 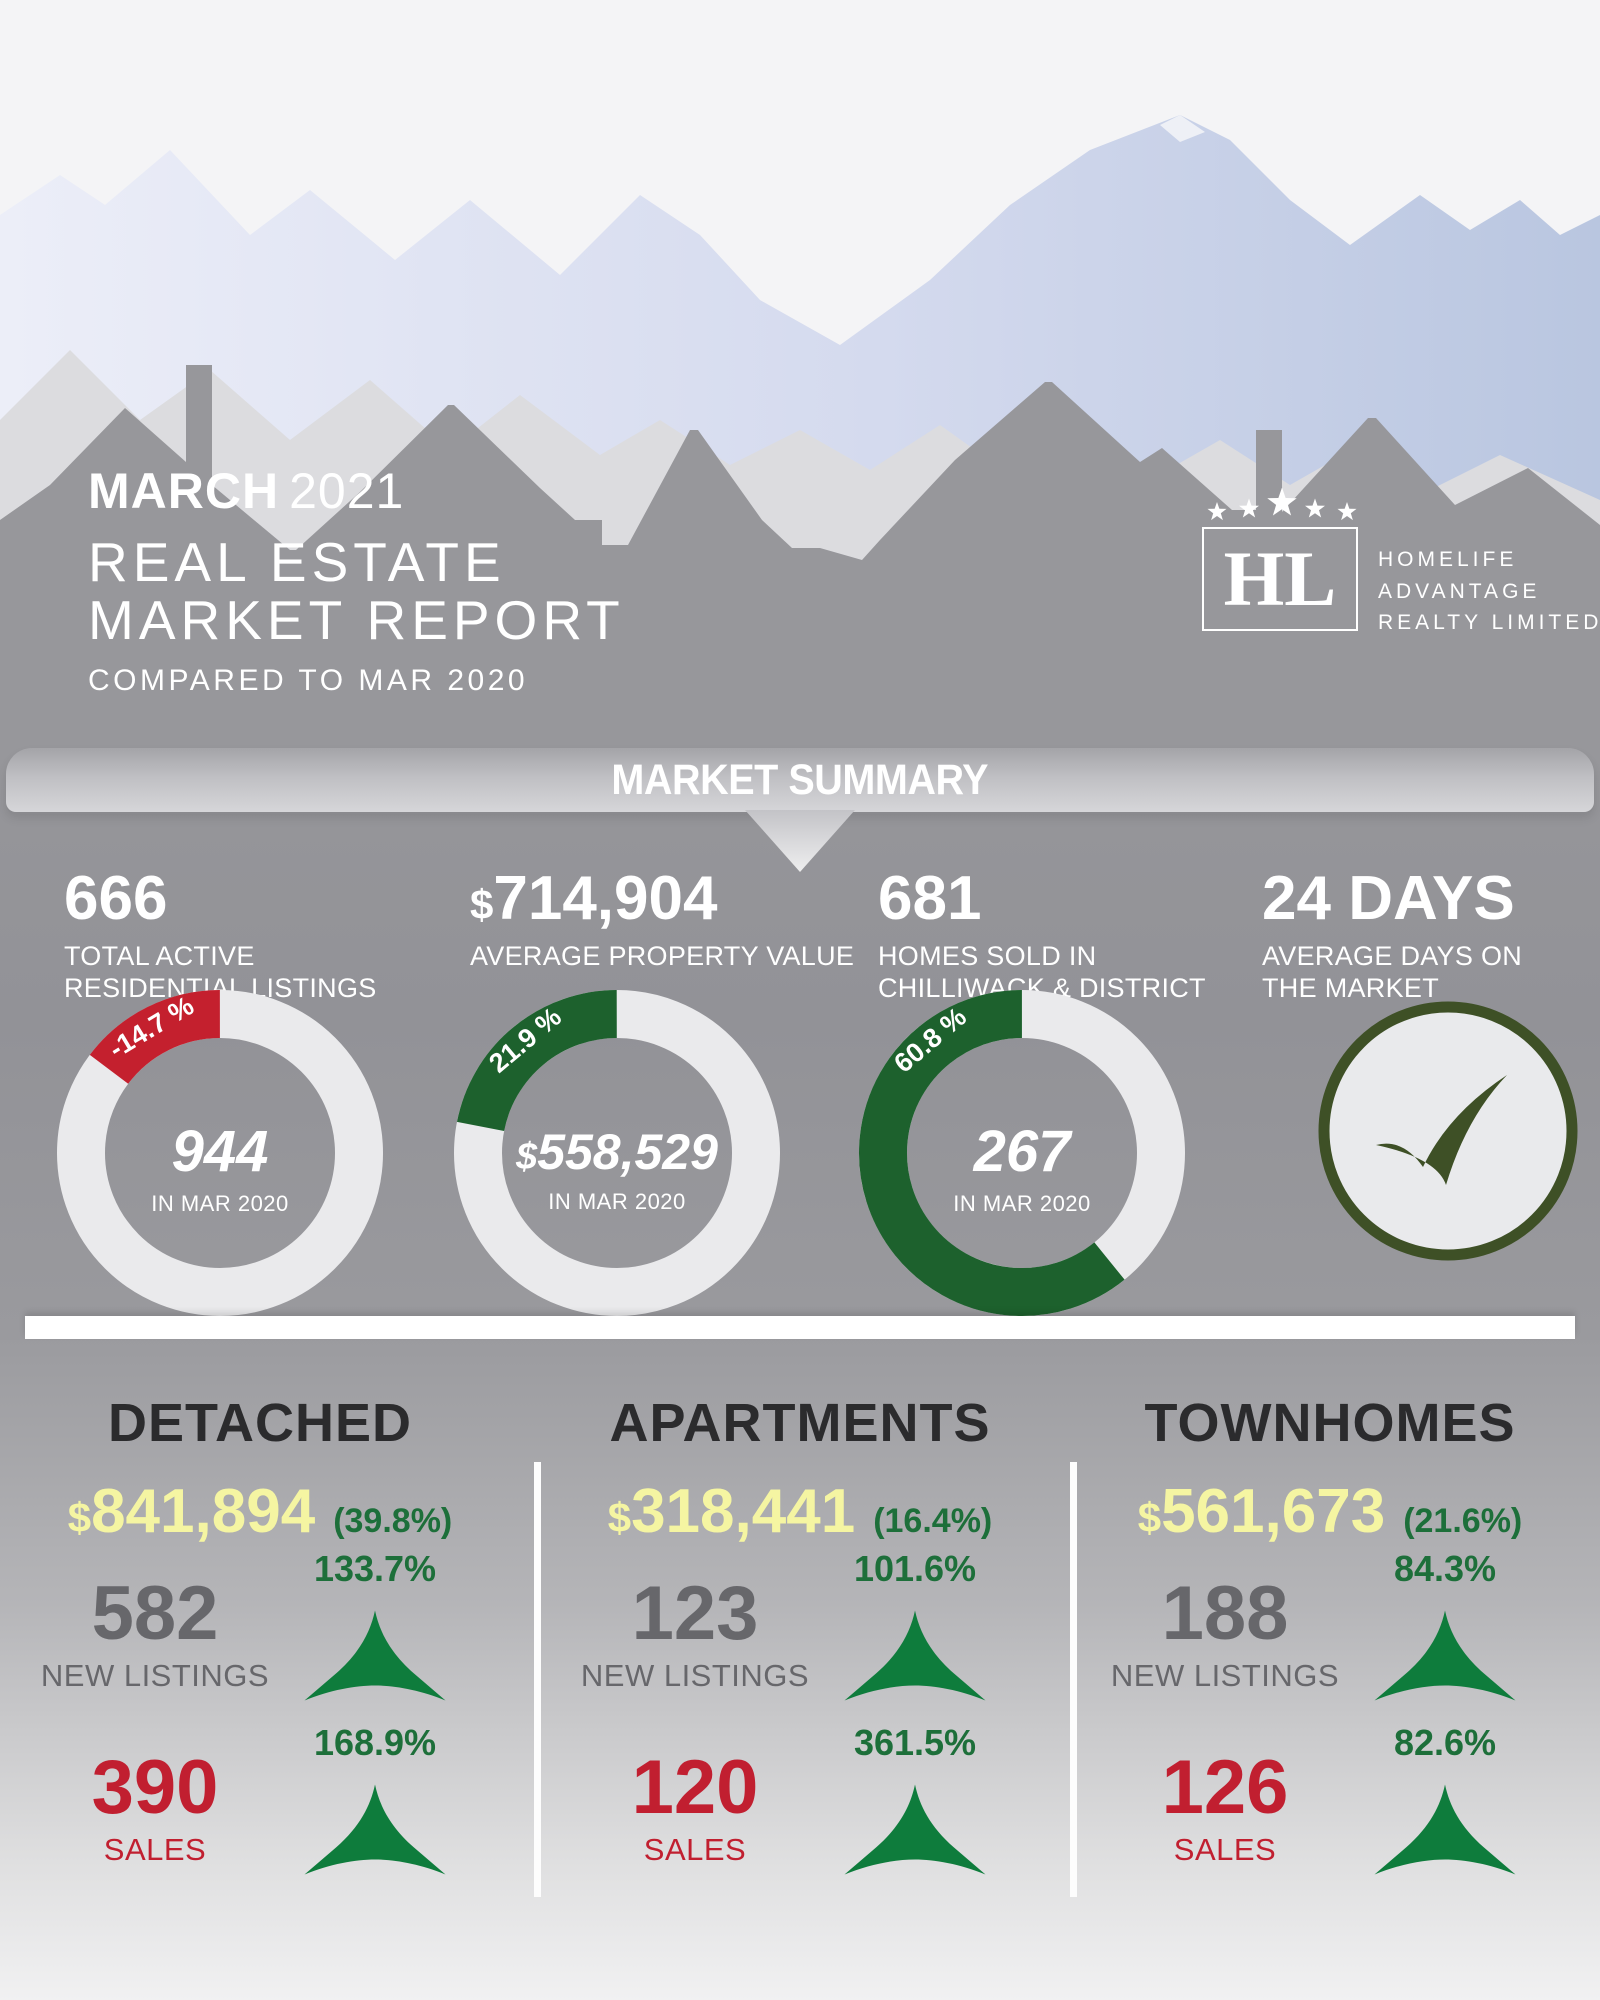 I want to click on avg-price-change: (39.8%), so click(x=393, y=1521).